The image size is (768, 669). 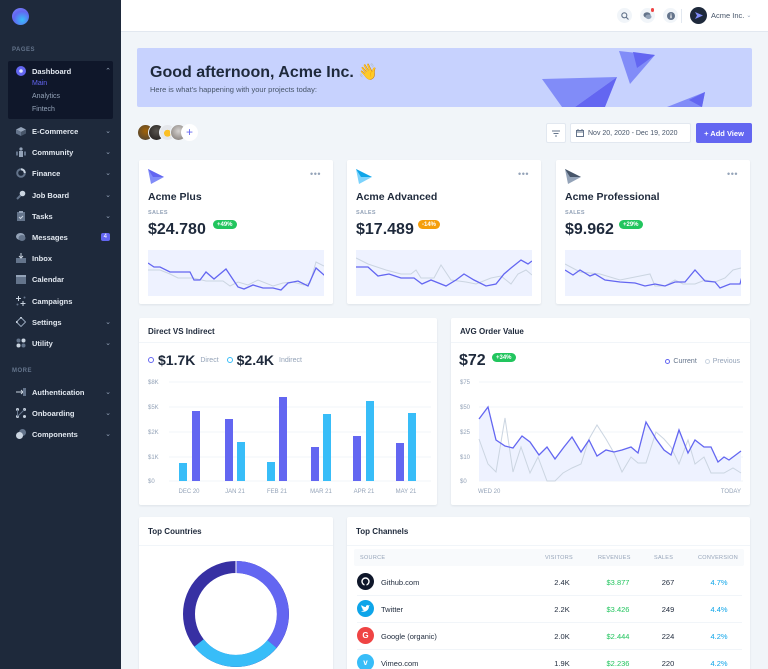 What do you see at coordinates (726, 361) in the screenshot?
I see `legend-previous: Previous` at bounding box center [726, 361].